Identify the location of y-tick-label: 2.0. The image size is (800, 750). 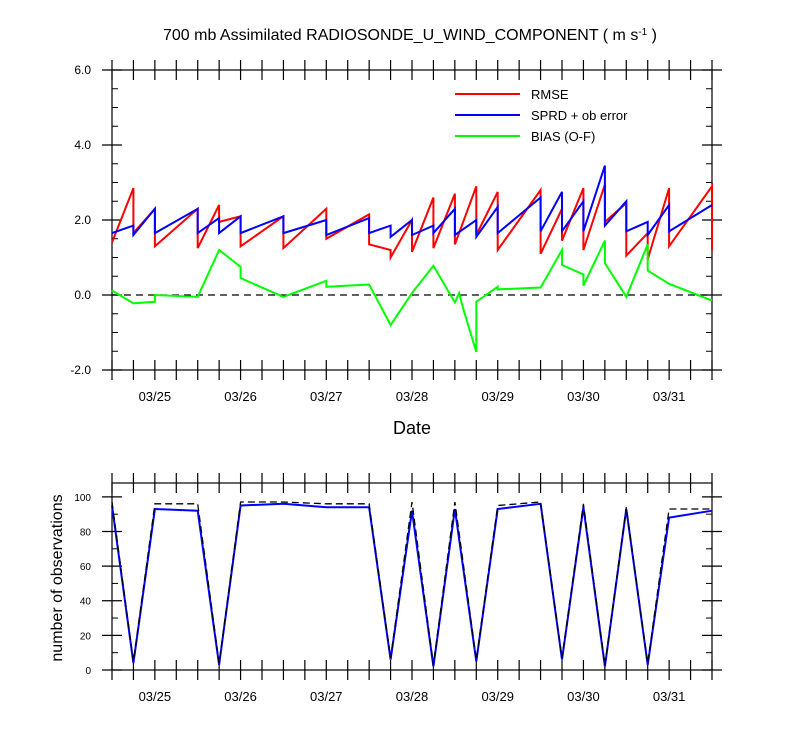
(82, 220).